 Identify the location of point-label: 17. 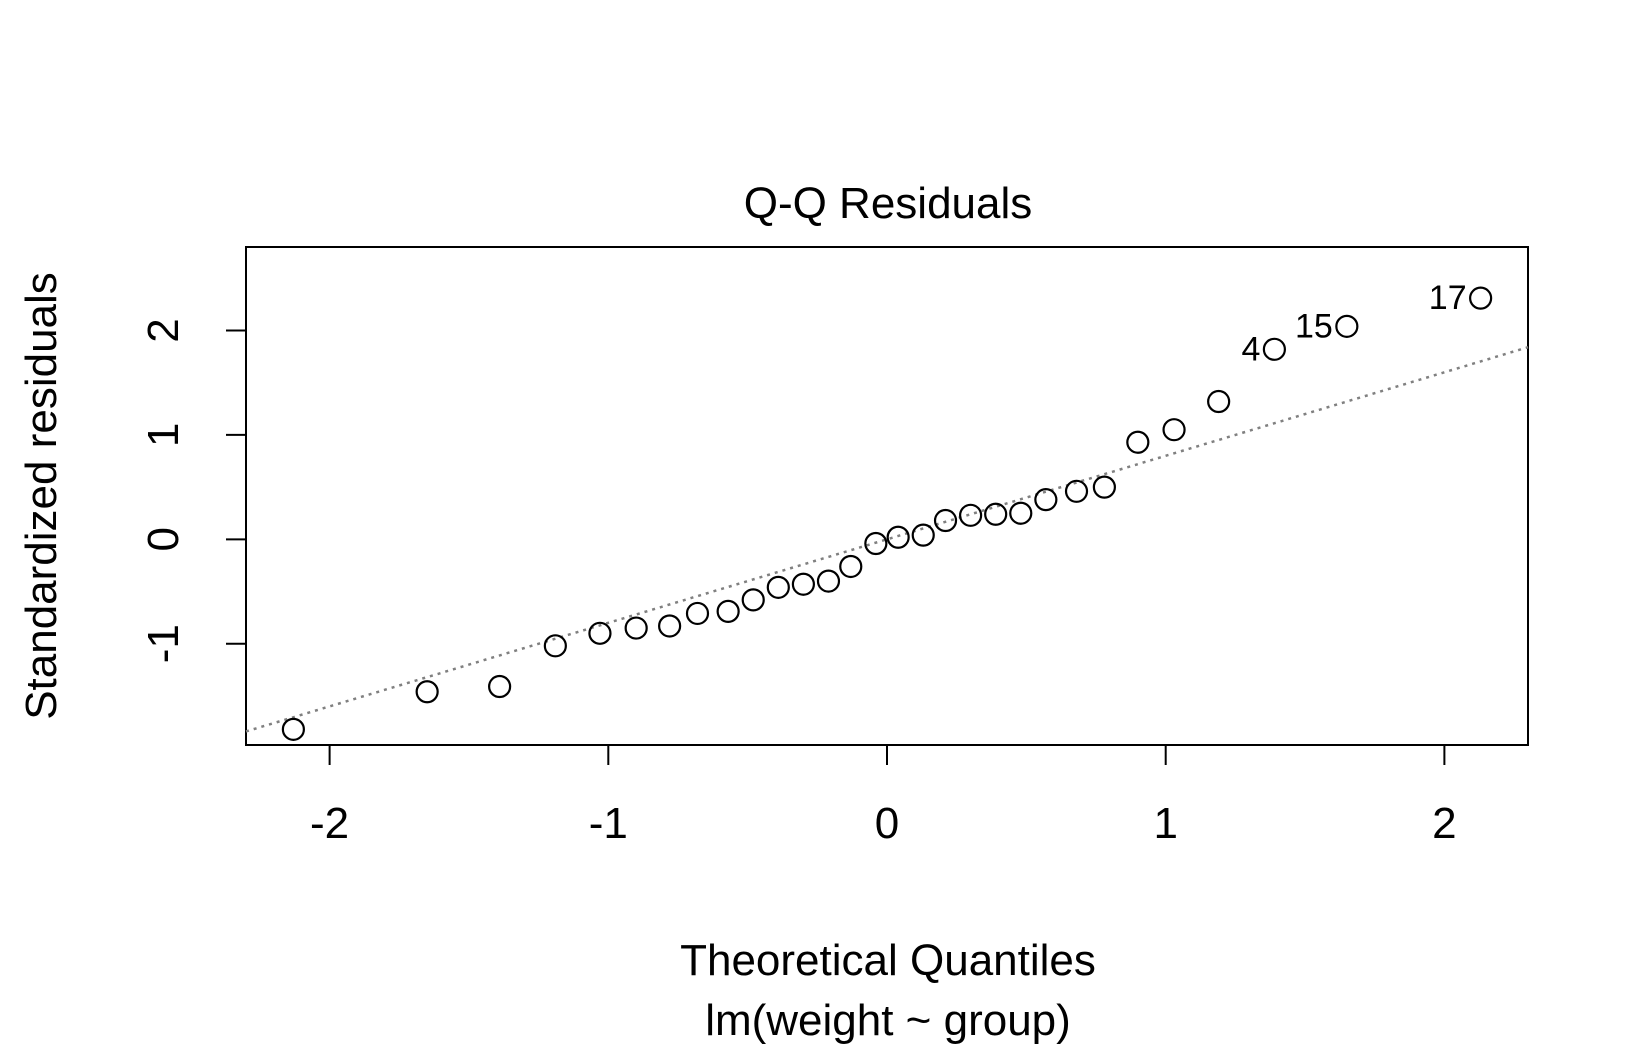
(1448, 298).